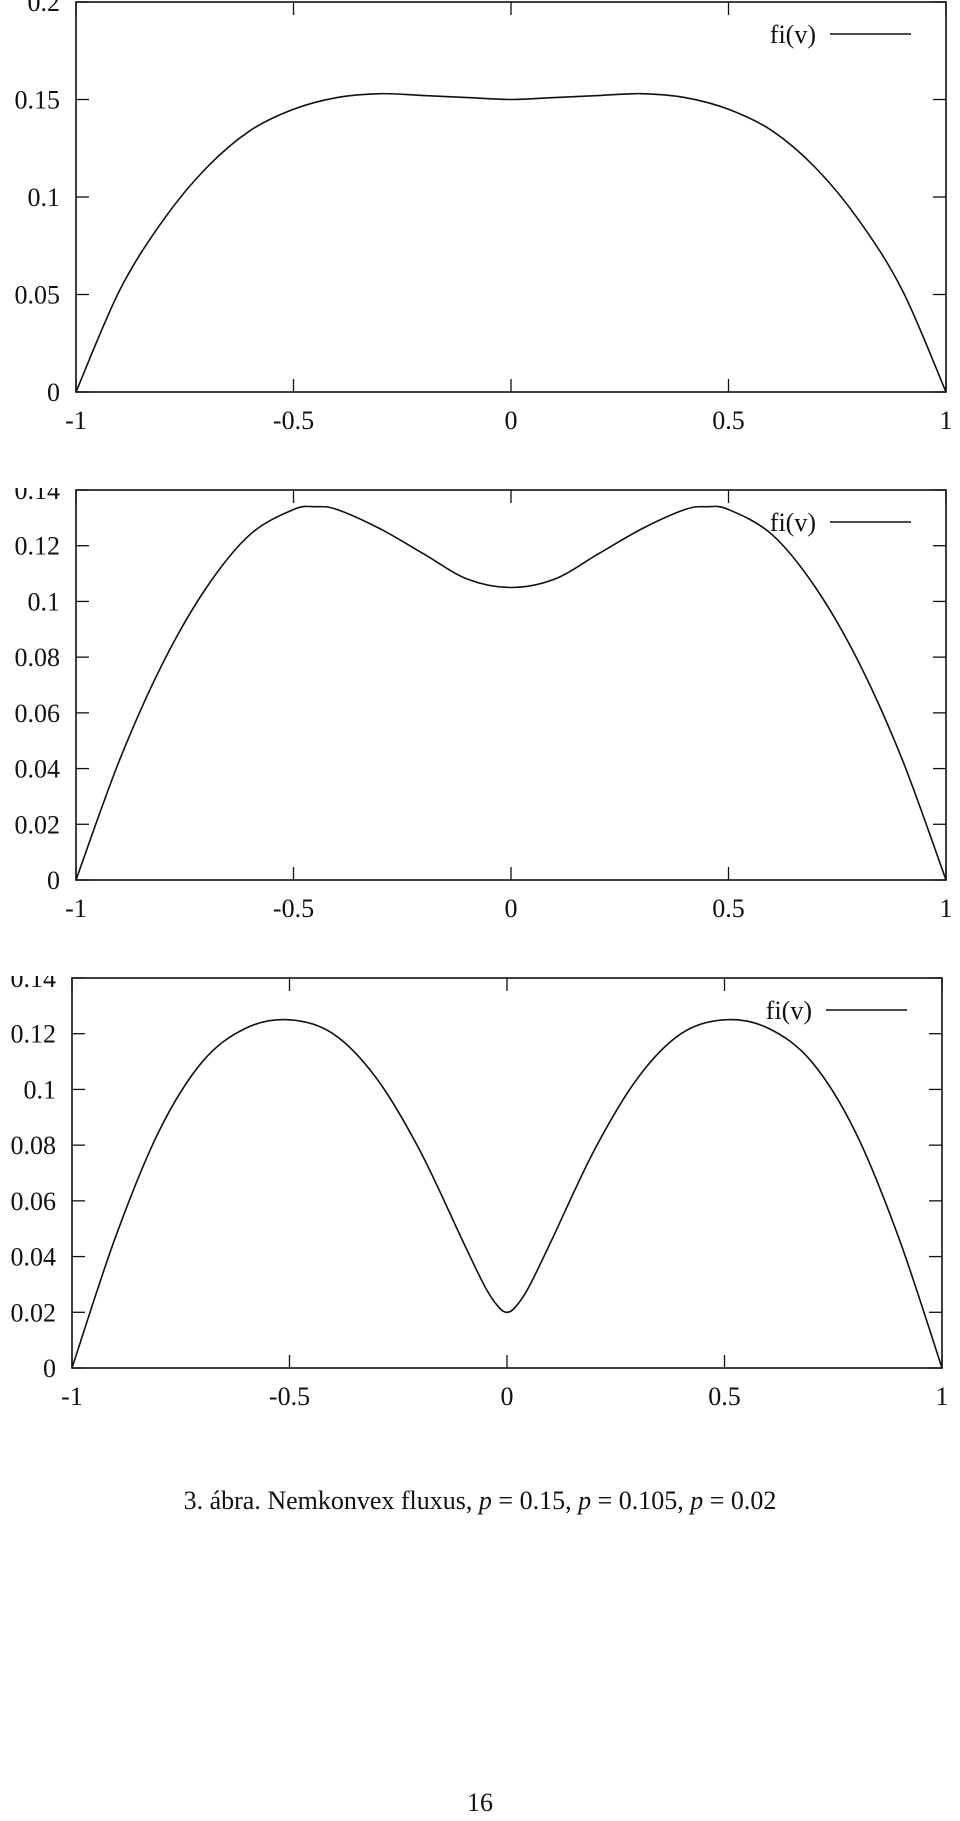  I want to click on caption-value-3: = 0.02, so click(740, 1500).